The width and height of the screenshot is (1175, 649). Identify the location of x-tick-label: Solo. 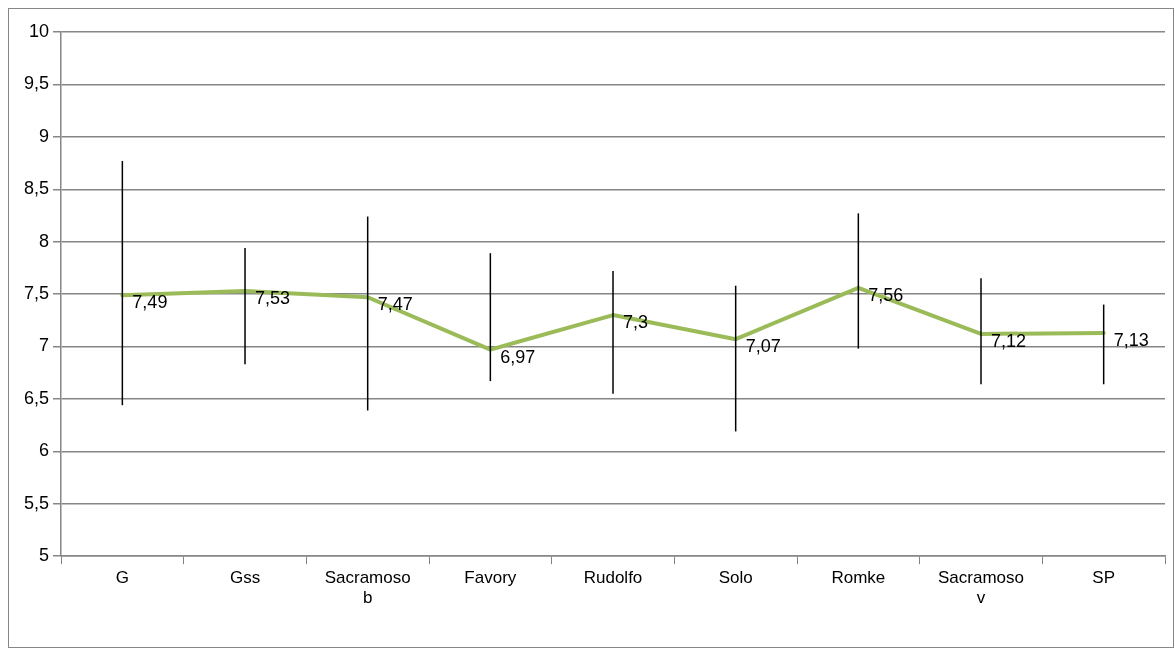
(735, 578).